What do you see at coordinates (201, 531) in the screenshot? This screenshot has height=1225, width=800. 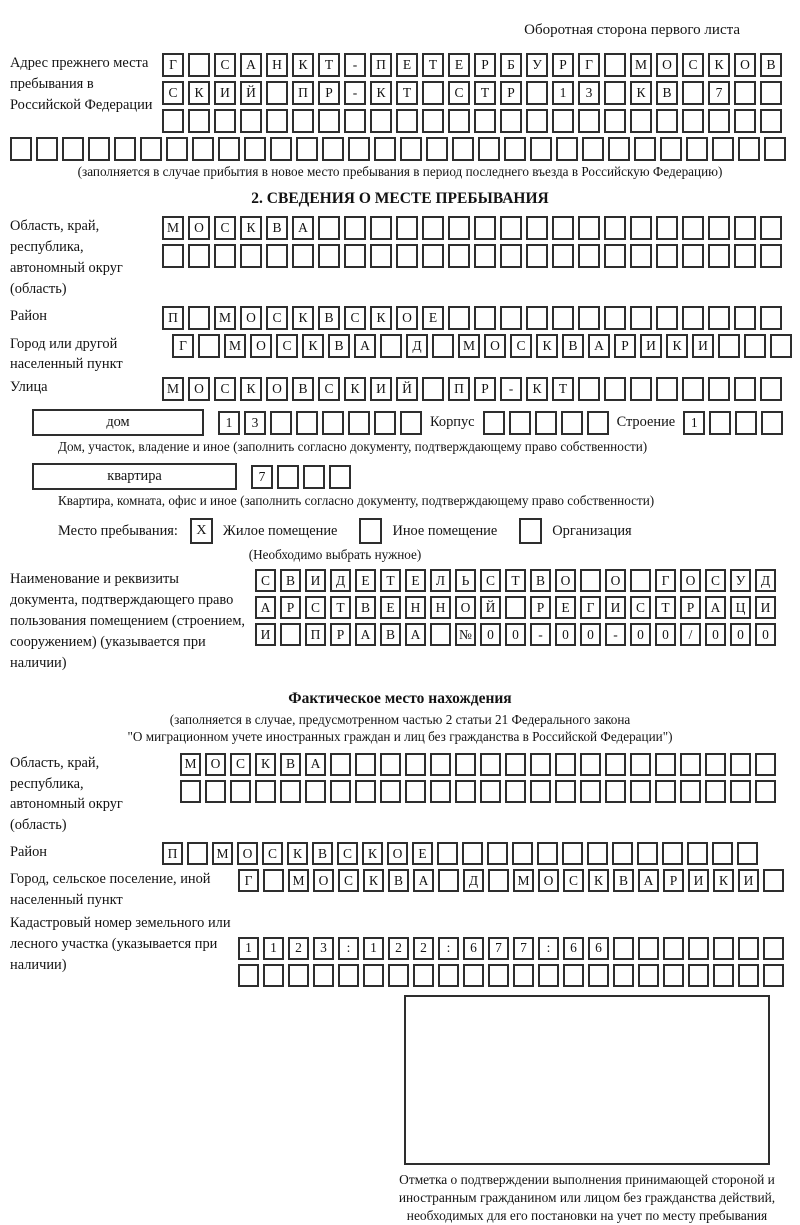 I see `stay-type-checkbox-dwelling: X` at bounding box center [201, 531].